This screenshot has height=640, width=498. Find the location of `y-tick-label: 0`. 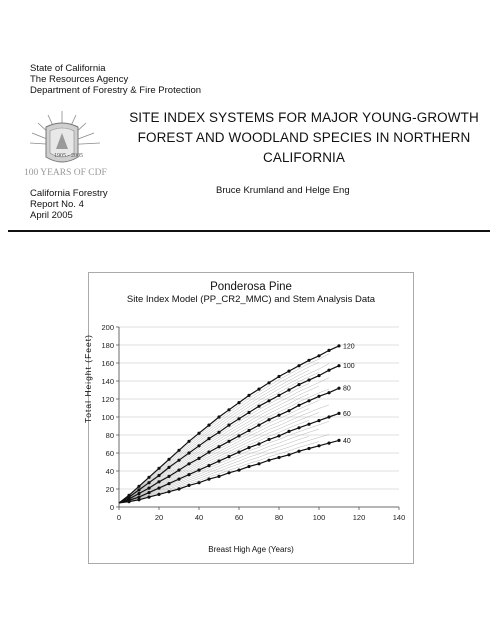

y-tick-label: 0 is located at coordinates (112, 507).